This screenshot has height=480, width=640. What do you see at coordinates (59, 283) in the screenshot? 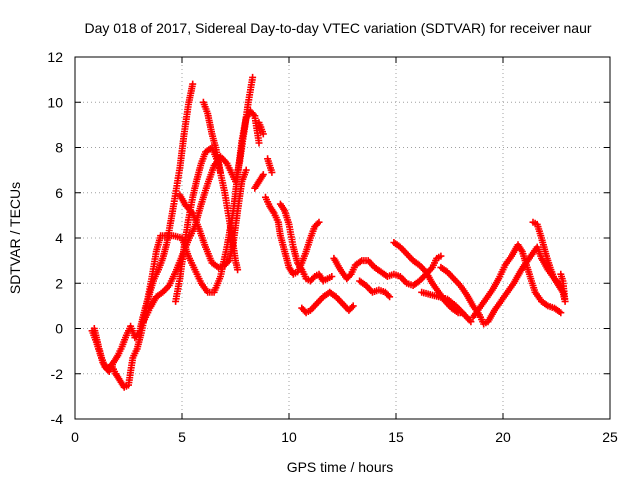
I see `y-tick-label: 2` at bounding box center [59, 283].